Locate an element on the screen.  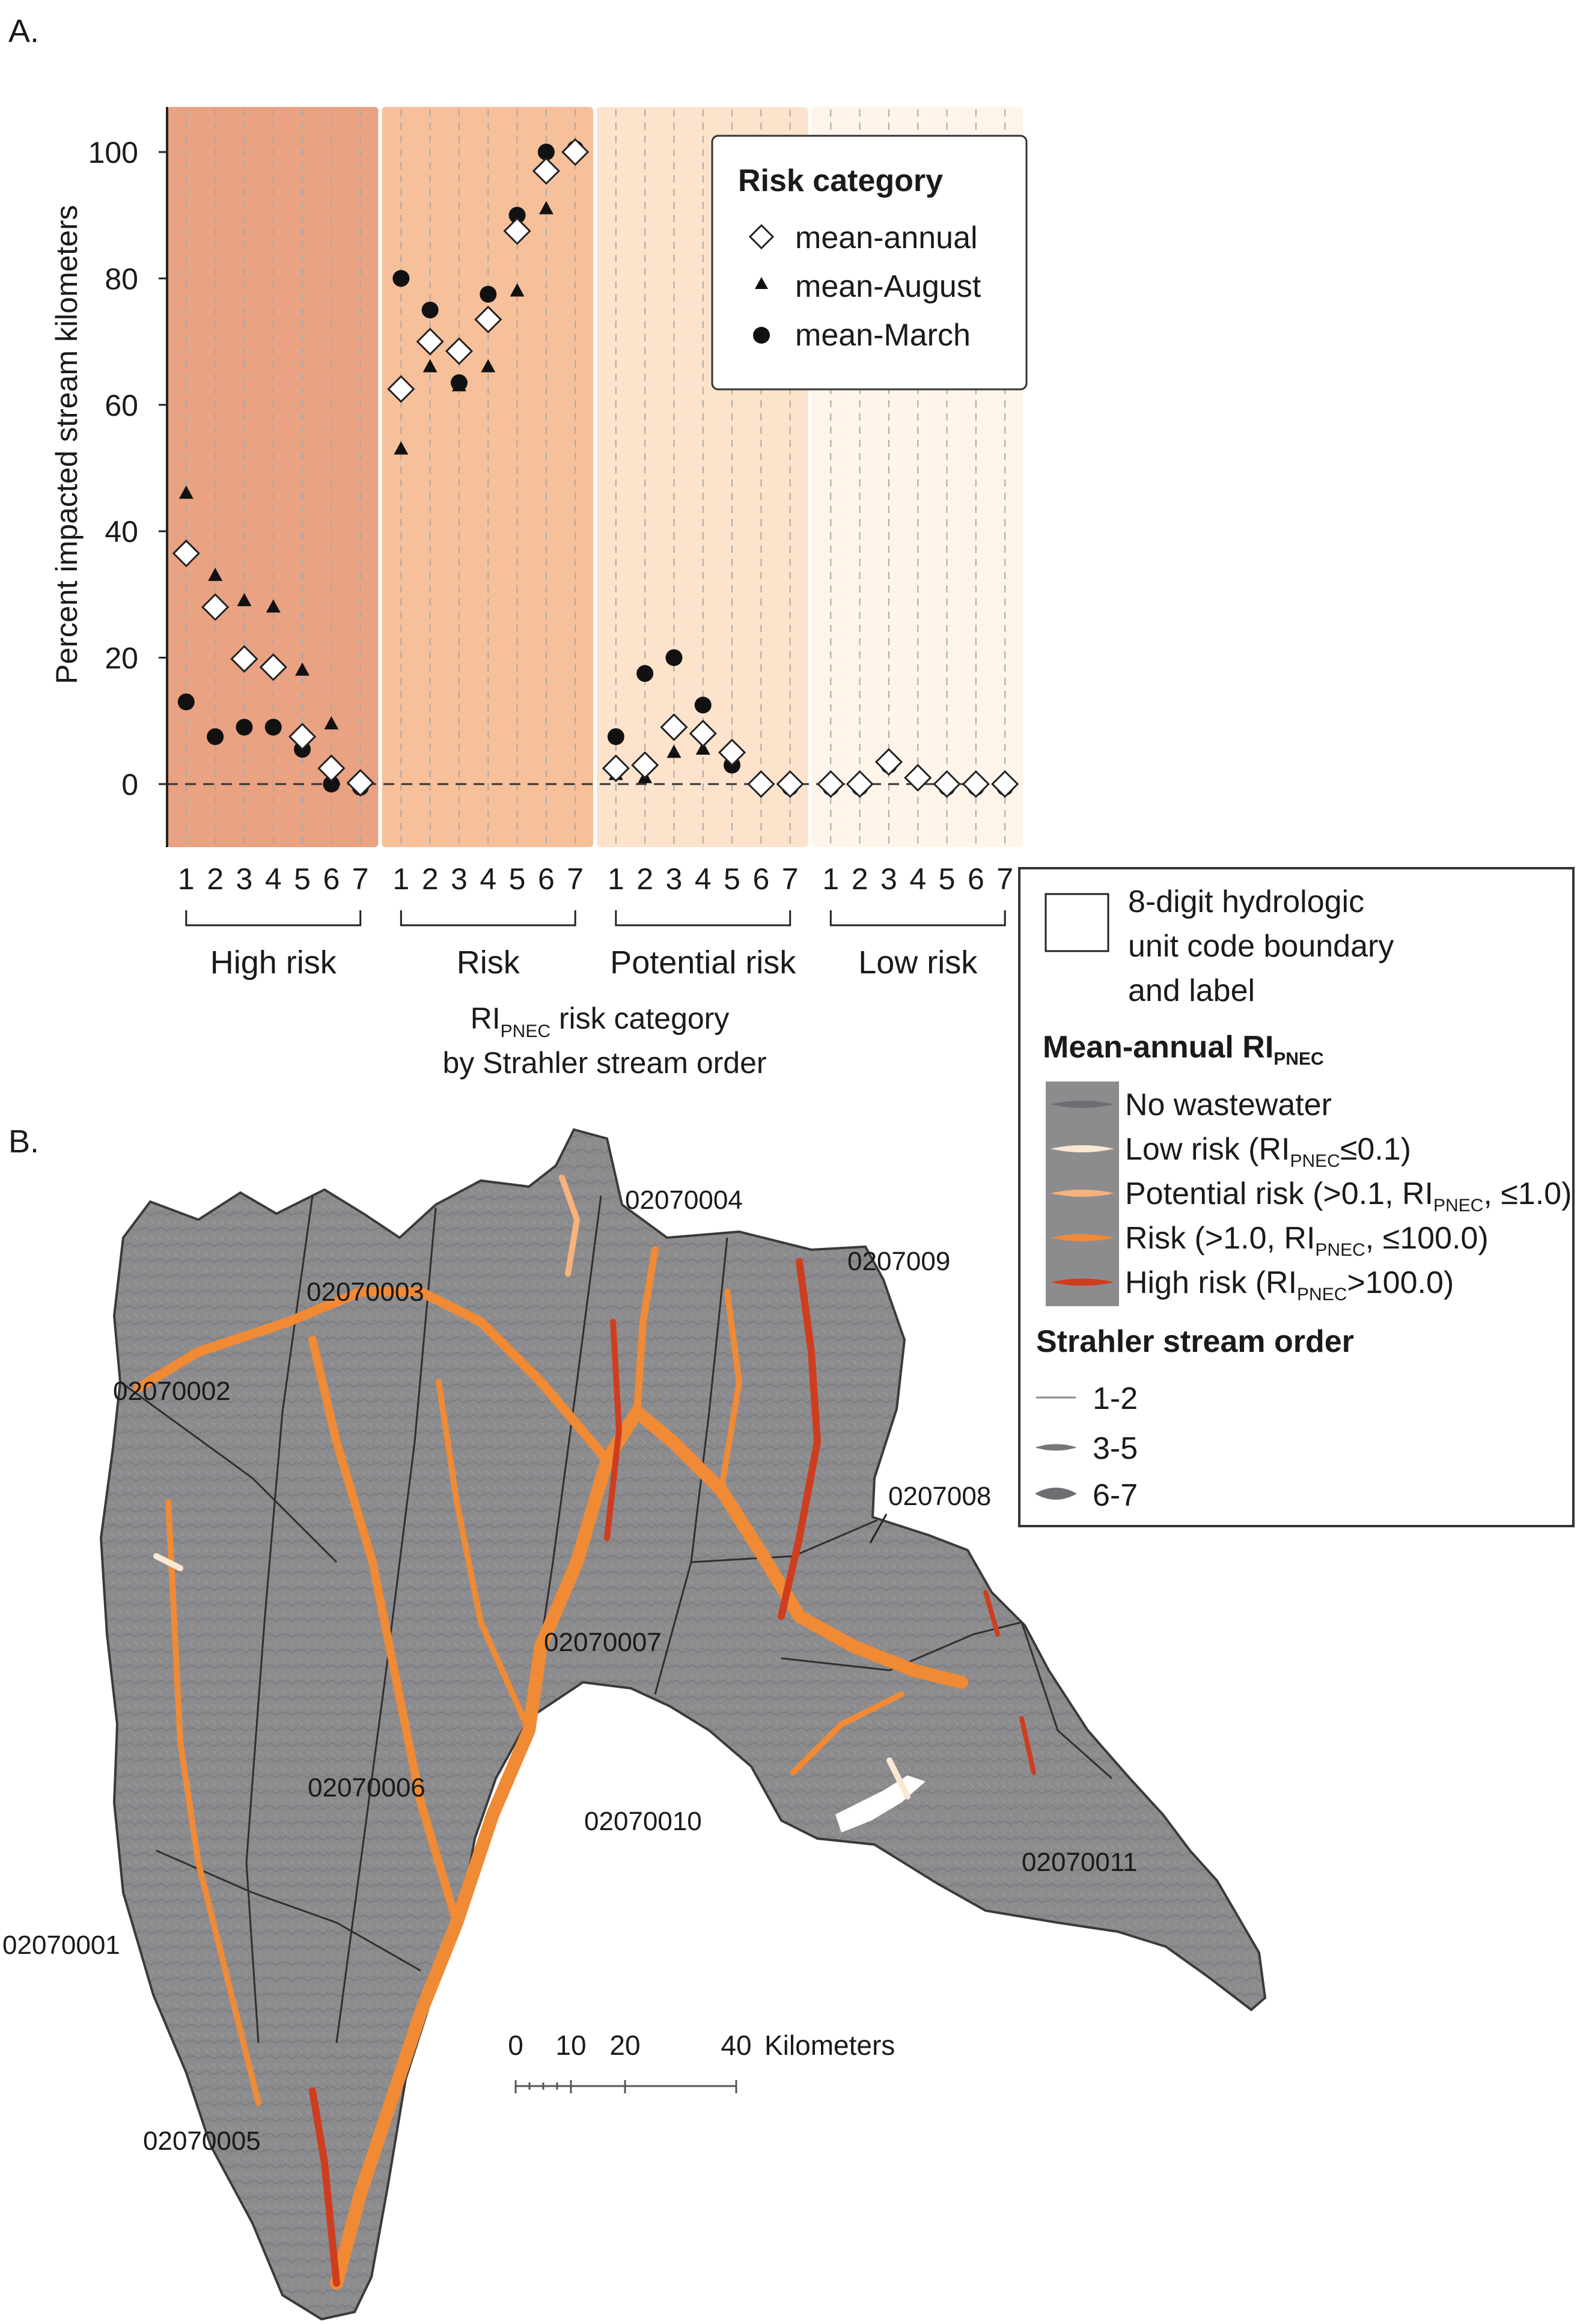
strahler-6-7-symbol is located at coordinates (1056, 1494).